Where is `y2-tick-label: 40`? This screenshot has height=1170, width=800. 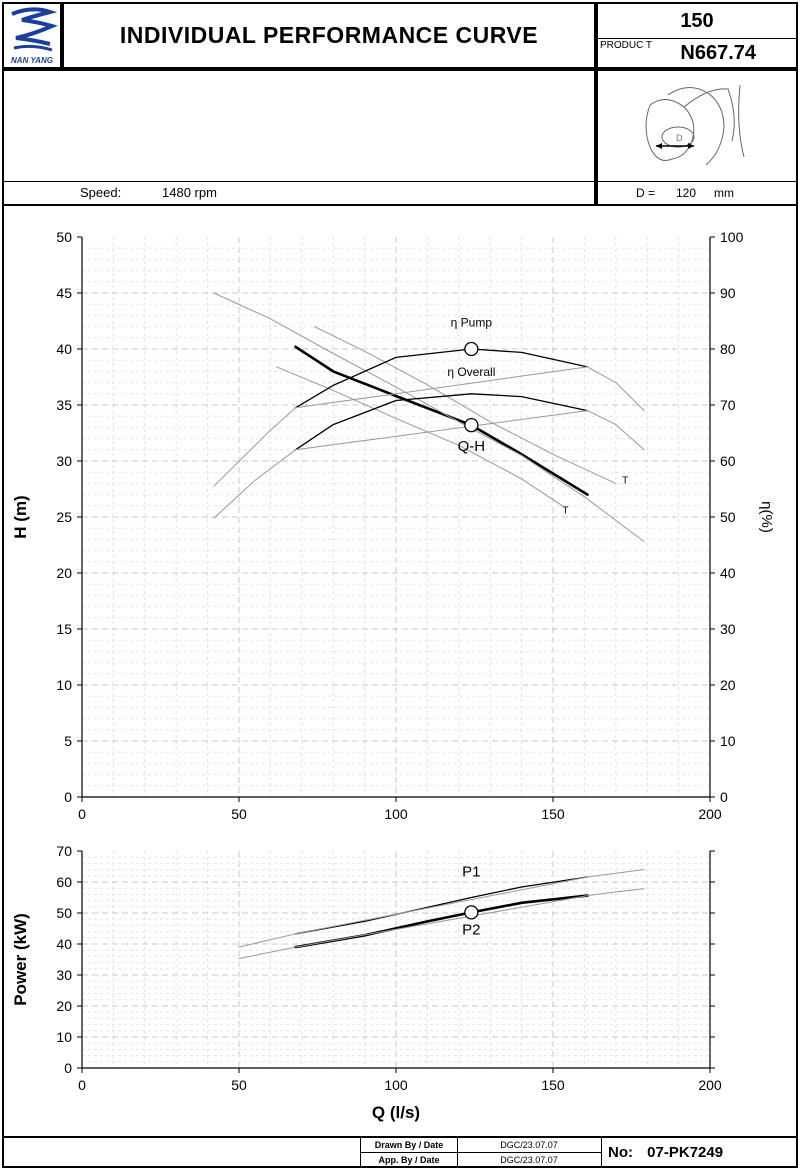
y2-tick-label: 40 is located at coordinates (728, 573).